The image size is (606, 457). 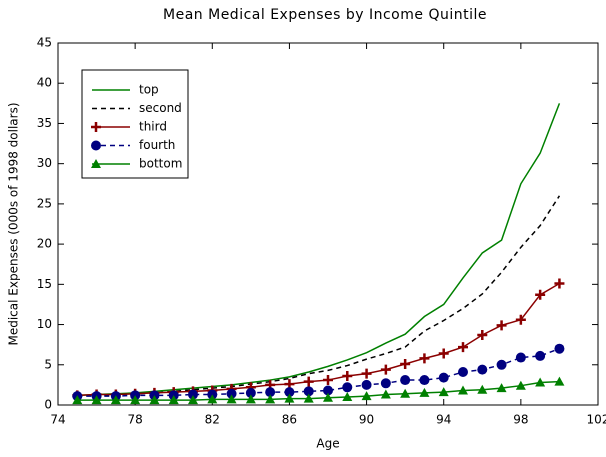 What do you see at coordinates (160, 164) in the screenshot?
I see `legend-label: bottom` at bounding box center [160, 164].